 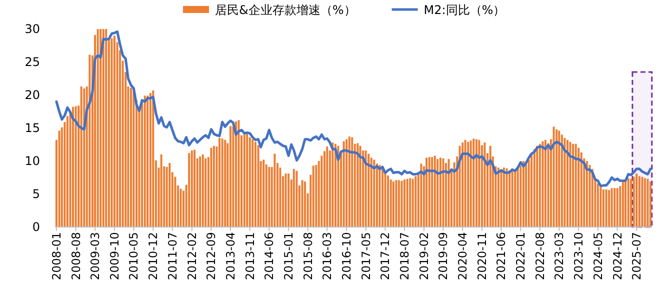 What do you see at coordinates (423, 256) in the screenshot?
I see `x-tick-label: 2019-02` at bounding box center [423, 256].